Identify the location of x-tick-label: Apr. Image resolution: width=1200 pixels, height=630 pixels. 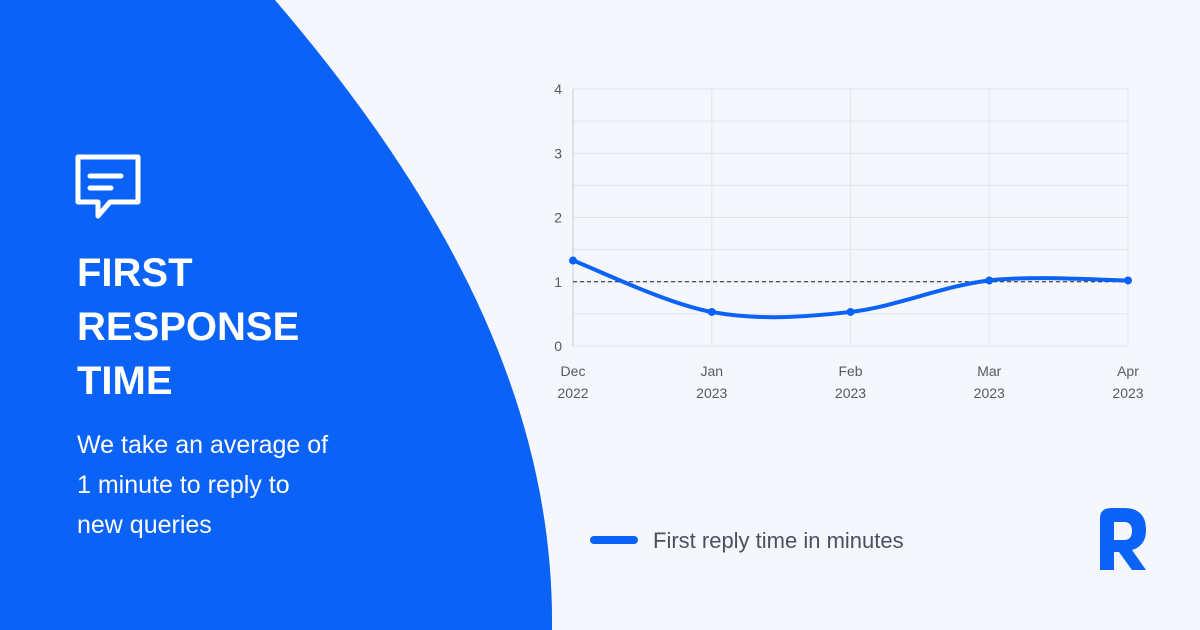
(1128, 371).